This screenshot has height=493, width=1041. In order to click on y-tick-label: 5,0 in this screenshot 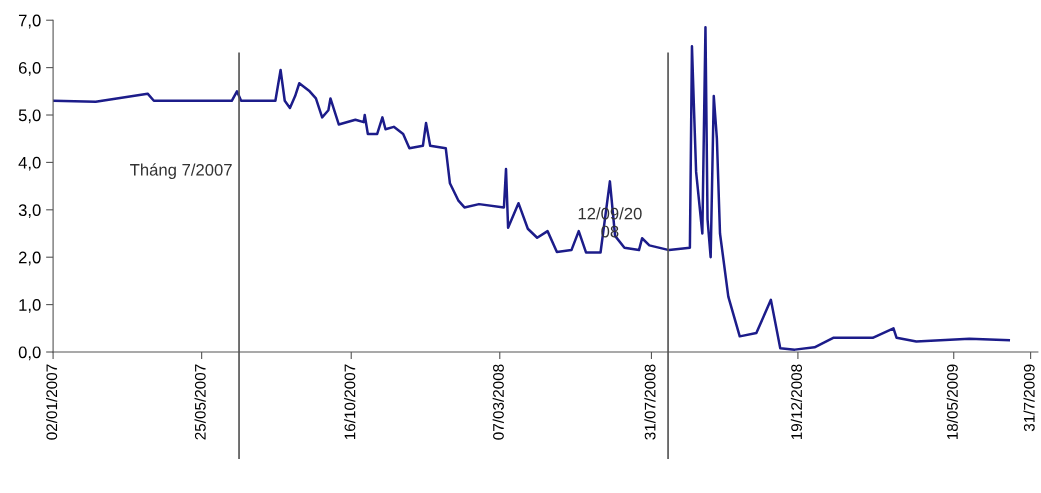, I will do `click(29, 116)`.